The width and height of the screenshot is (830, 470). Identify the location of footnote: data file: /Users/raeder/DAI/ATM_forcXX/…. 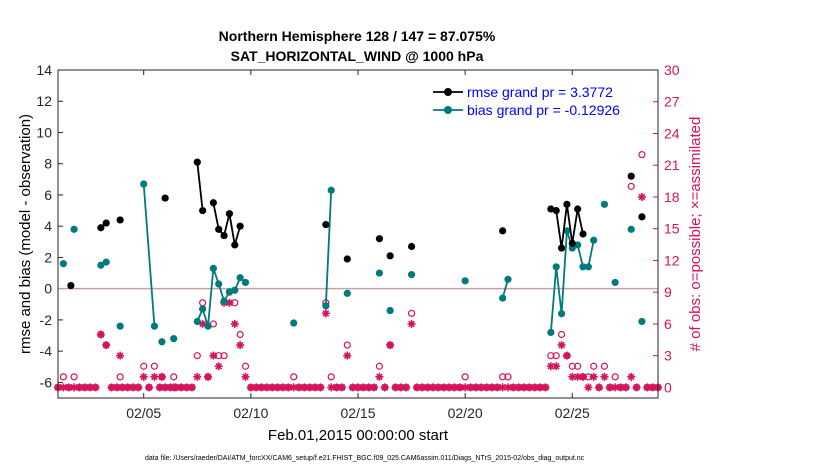
(365, 458).